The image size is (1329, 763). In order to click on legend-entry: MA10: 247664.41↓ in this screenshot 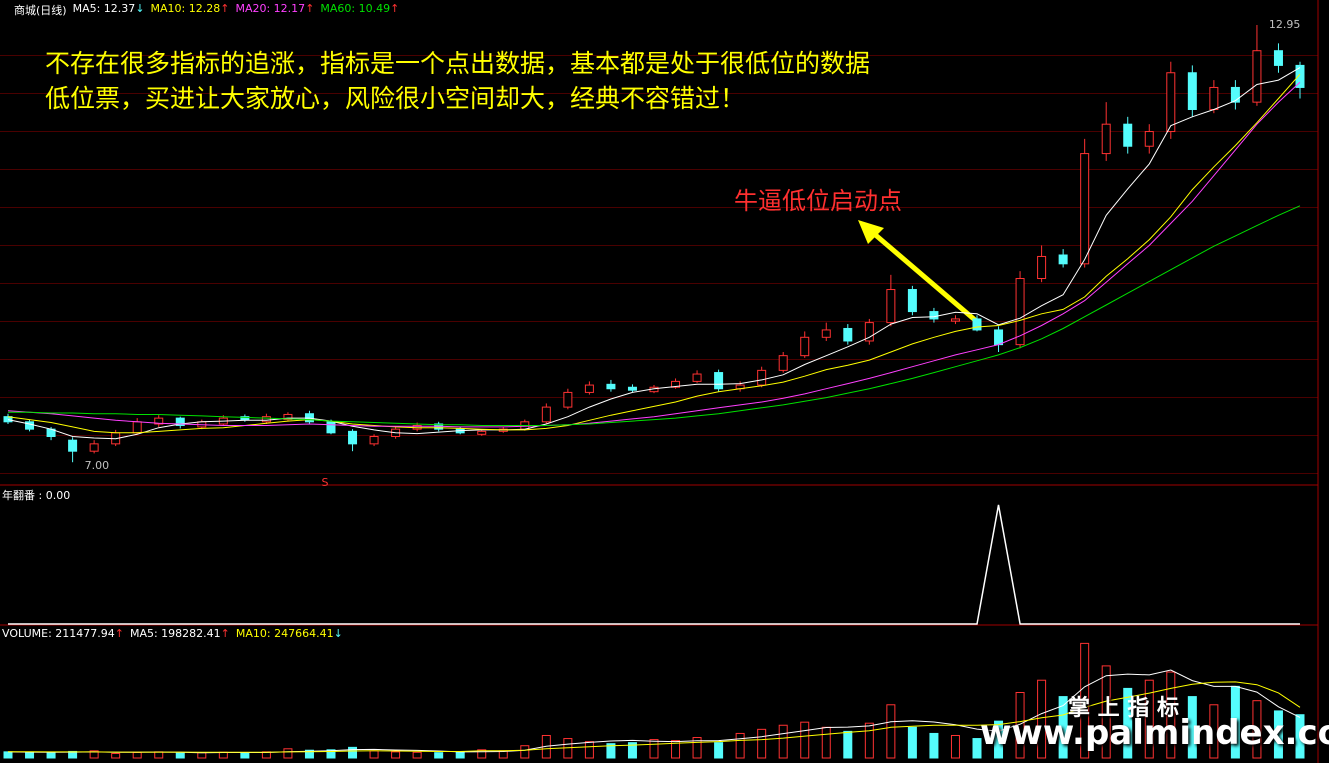, I will do `click(289, 633)`.